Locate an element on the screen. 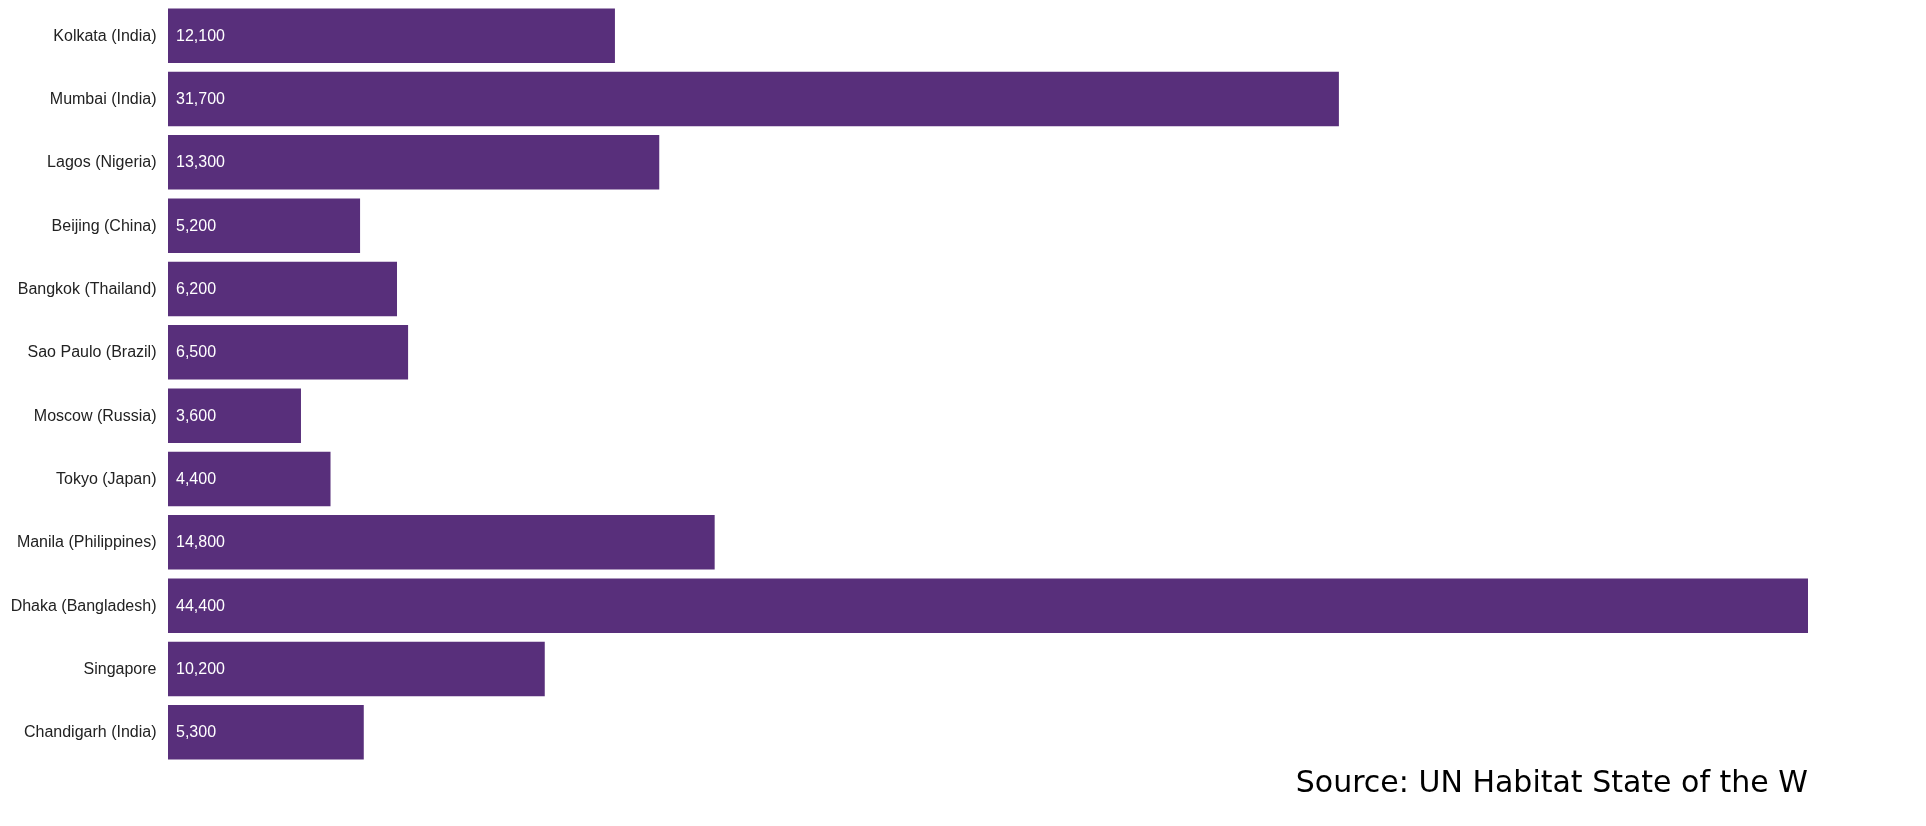 This screenshot has height=826, width=1926. y-tick-label: Singapore is located at coordinates (120, 668).